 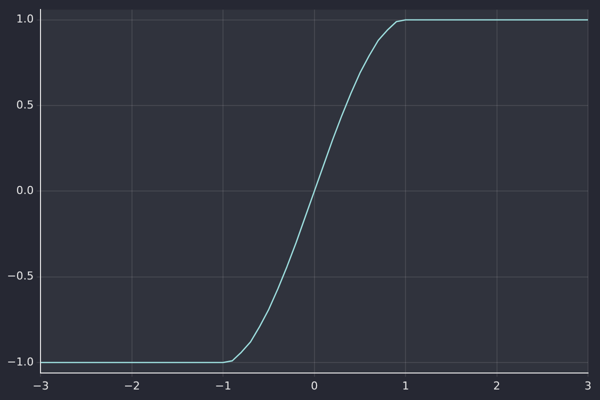 What do you see at coordinates (20, 276) in the screenshot?
I see `y-tick-label: −0.5` at bounding box center [20, 276].